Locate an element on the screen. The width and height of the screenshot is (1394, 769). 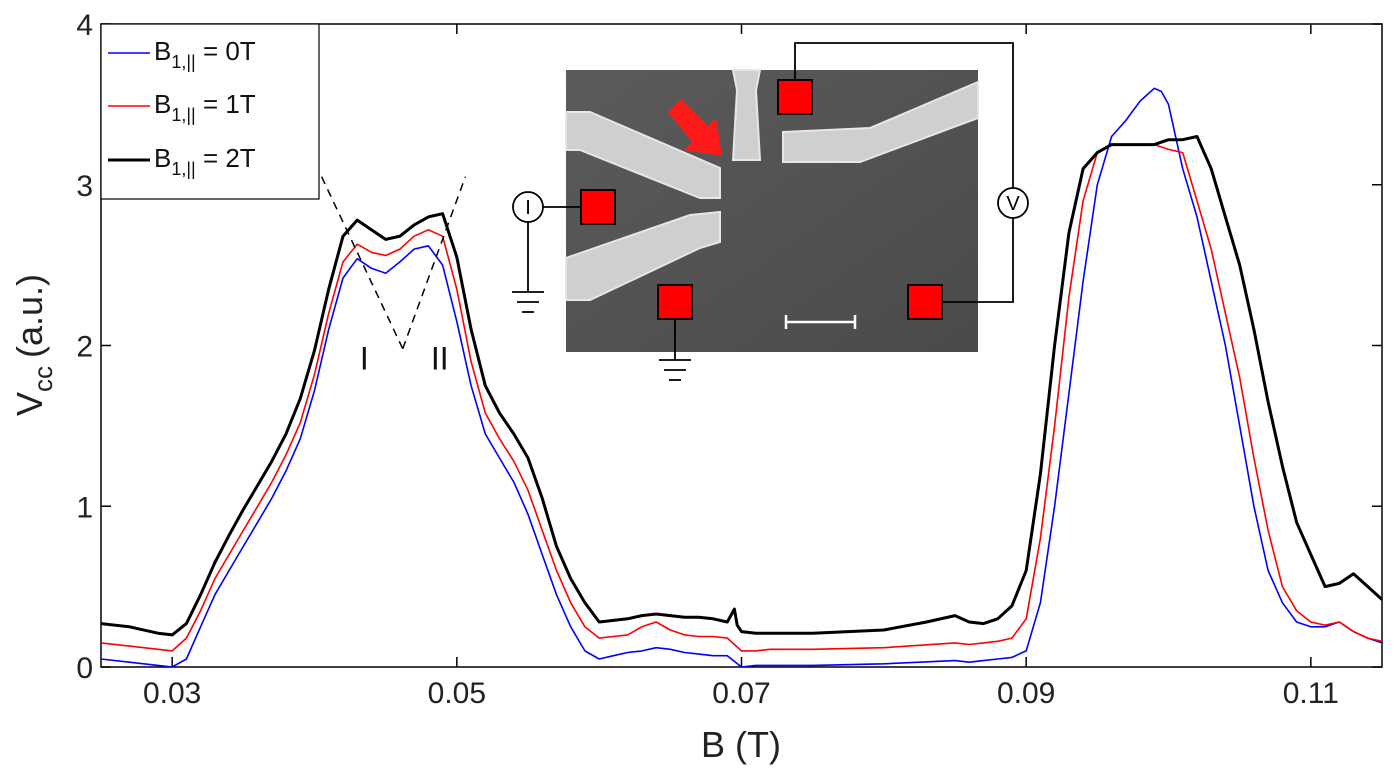
current-source-icon: I is located at coordinates (528, 207).